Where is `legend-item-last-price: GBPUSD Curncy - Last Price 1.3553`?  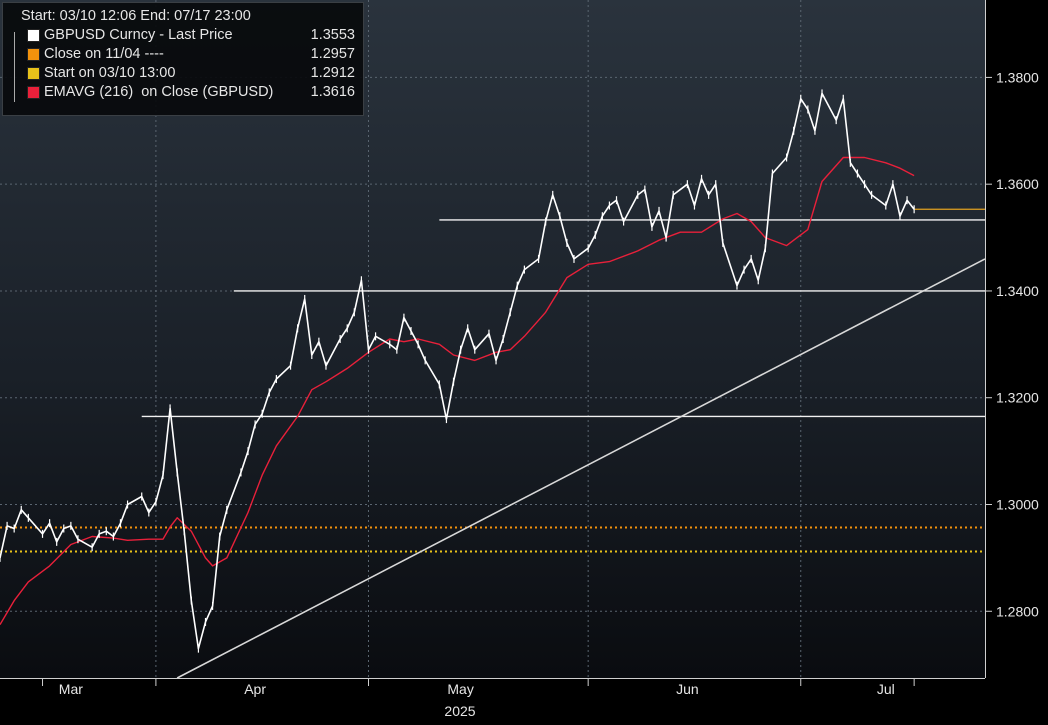 legend-item-last-price: GBPUSD Curncy - Last Price 1.3553 is located at coordinates (184, 35).